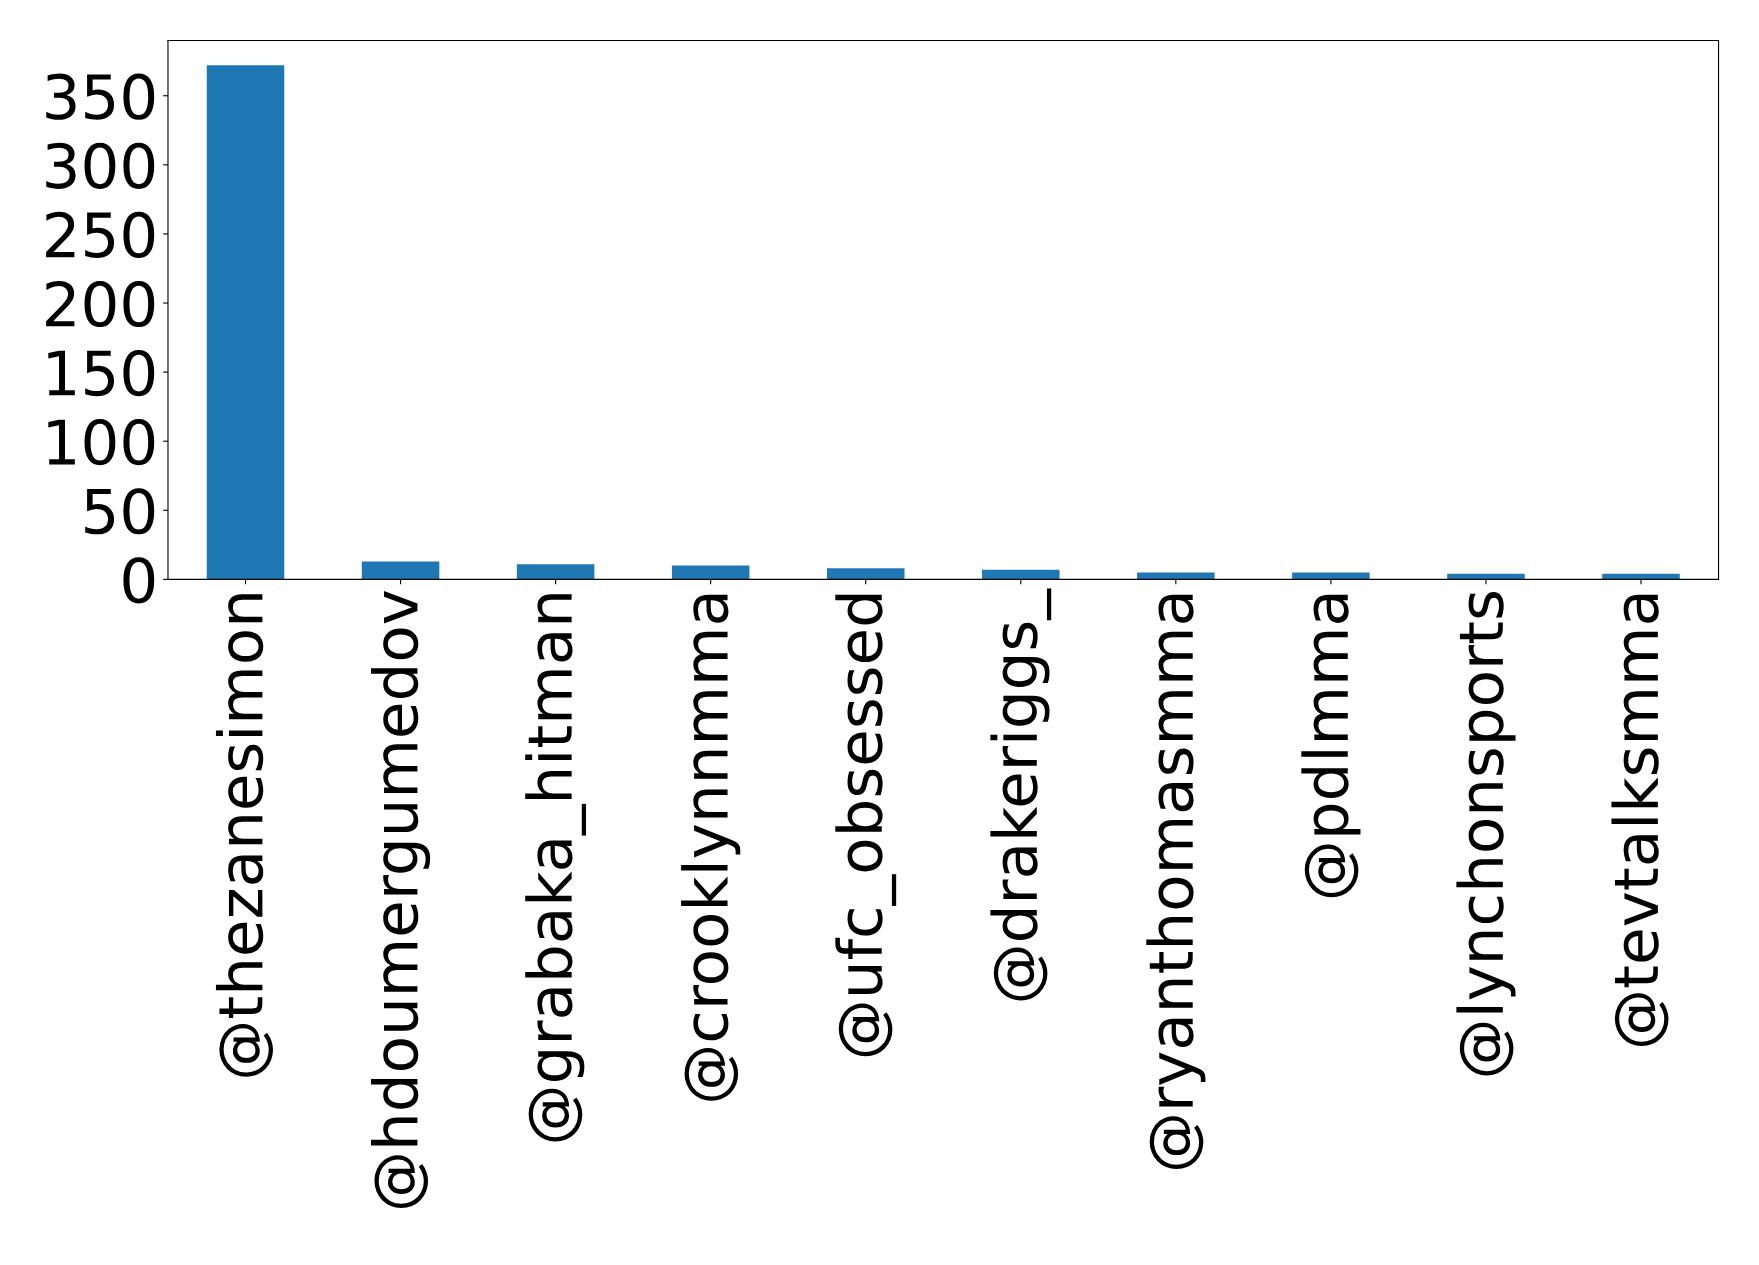  What do you see at coordinates (1331, 746) in the screenshot?
I see `x-tick-label: @pdlmma` at bounding box center [1331, 746].